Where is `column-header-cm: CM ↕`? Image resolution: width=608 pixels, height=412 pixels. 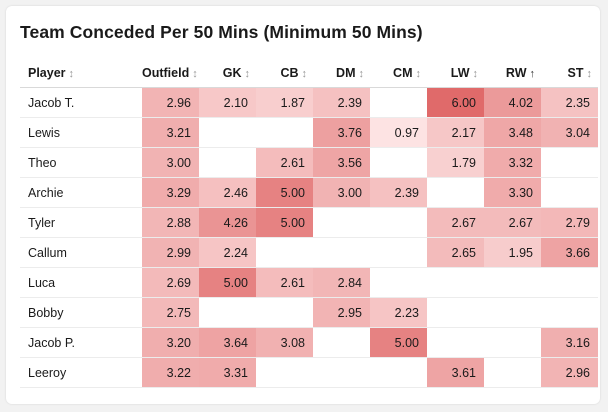 column-header-cm: CM ↕ is located at coordinates (398, 73).